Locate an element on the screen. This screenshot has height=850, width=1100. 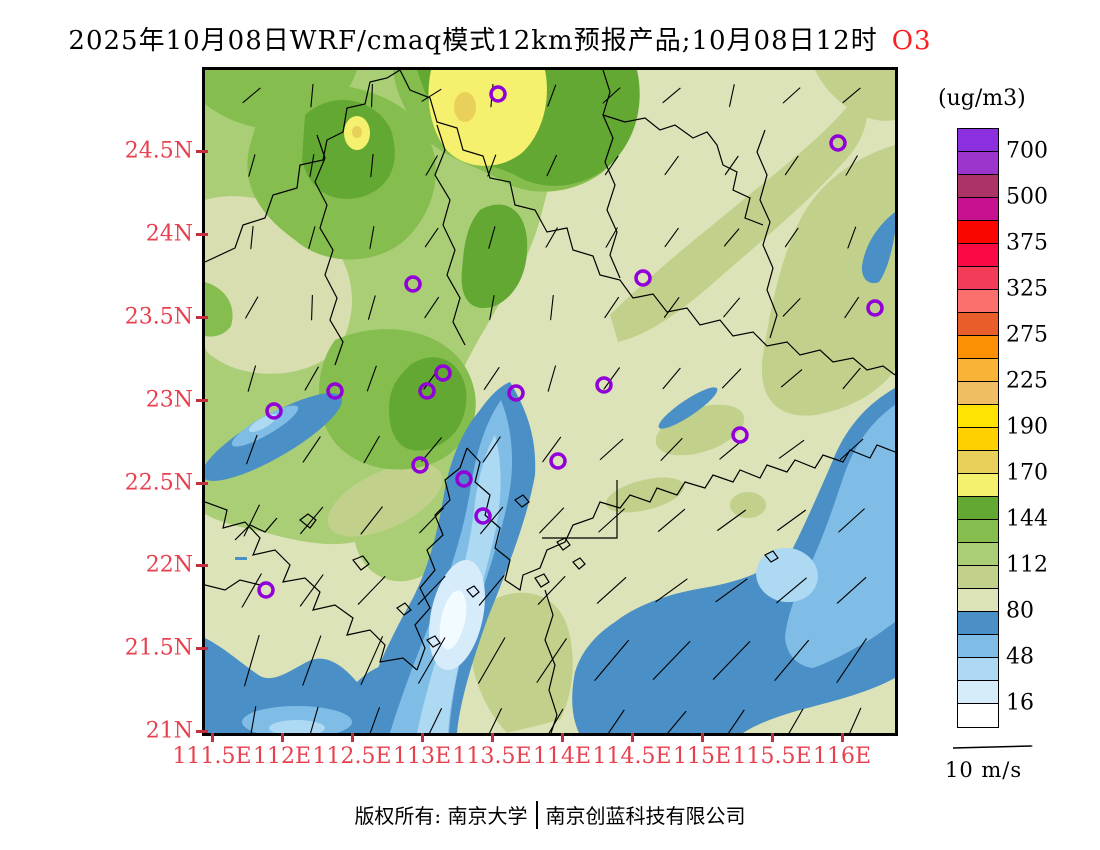
y-axis-label: 23N is located at coordinates (169, 400).